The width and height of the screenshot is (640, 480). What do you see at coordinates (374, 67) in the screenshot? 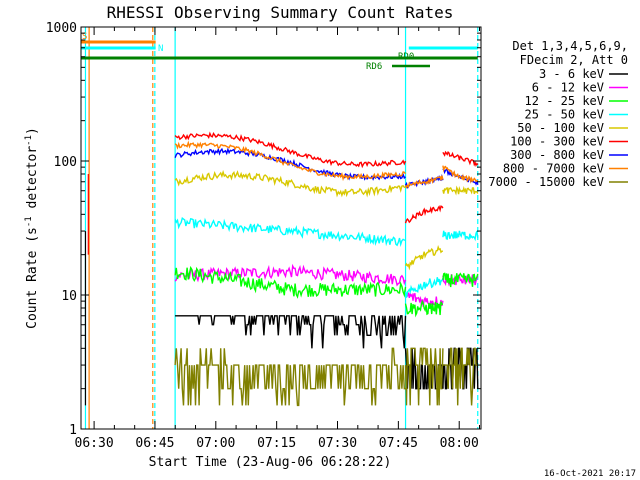
I see `orbit-flag-label: RD6` at bounding box center [374, 67].